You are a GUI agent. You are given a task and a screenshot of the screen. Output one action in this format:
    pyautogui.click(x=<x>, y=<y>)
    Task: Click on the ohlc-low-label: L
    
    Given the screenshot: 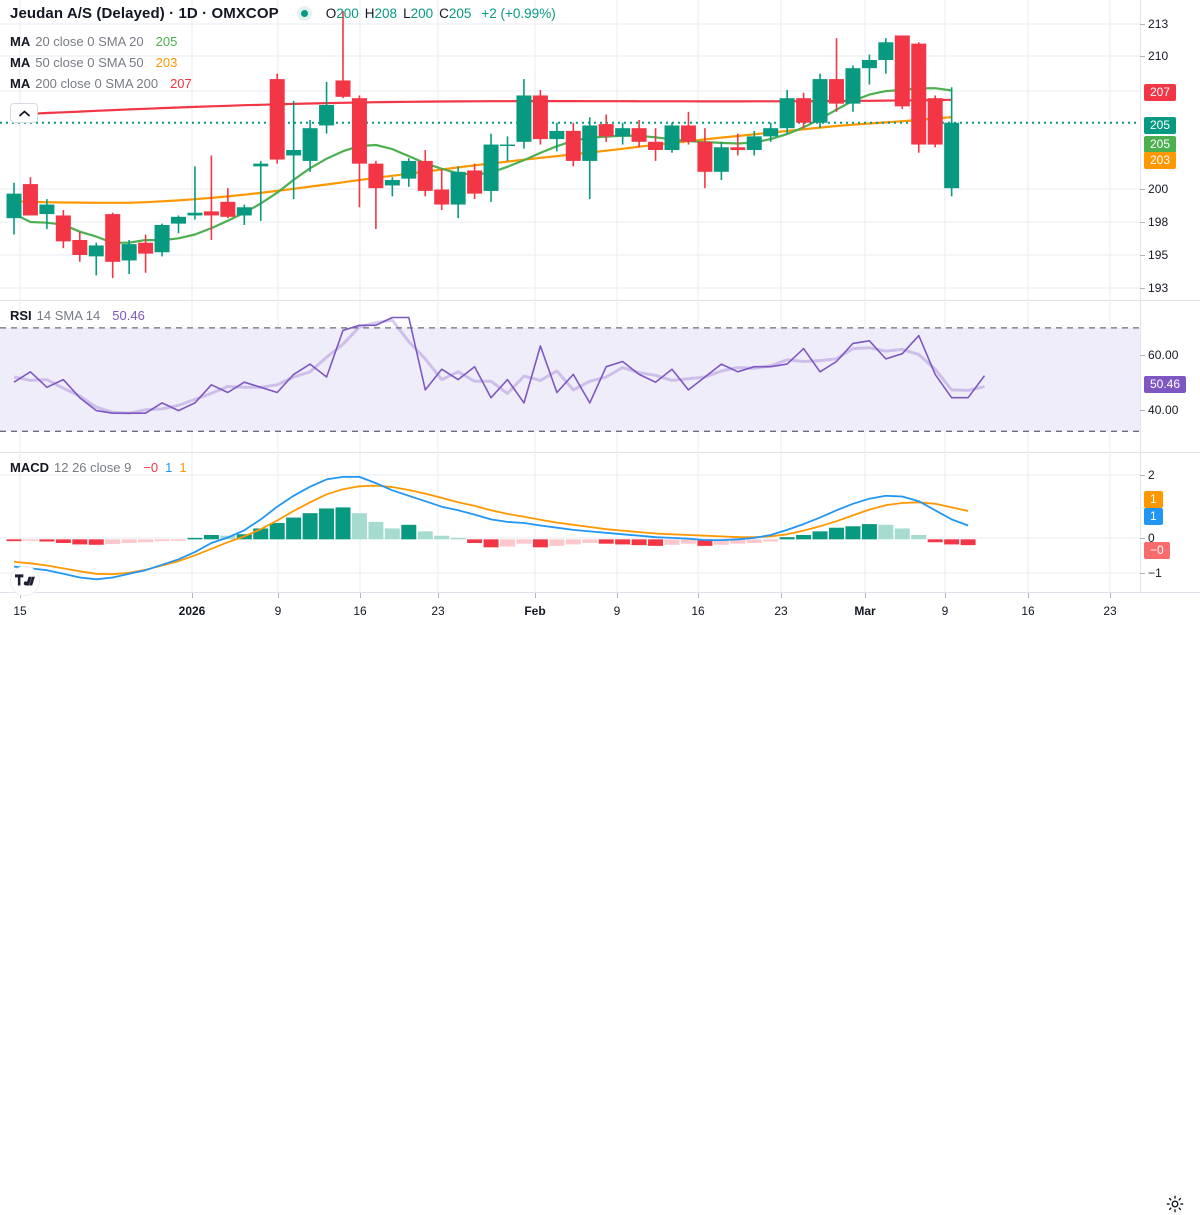 What is the action you would take?
    pyautogui.click(x=407, y=13)
    